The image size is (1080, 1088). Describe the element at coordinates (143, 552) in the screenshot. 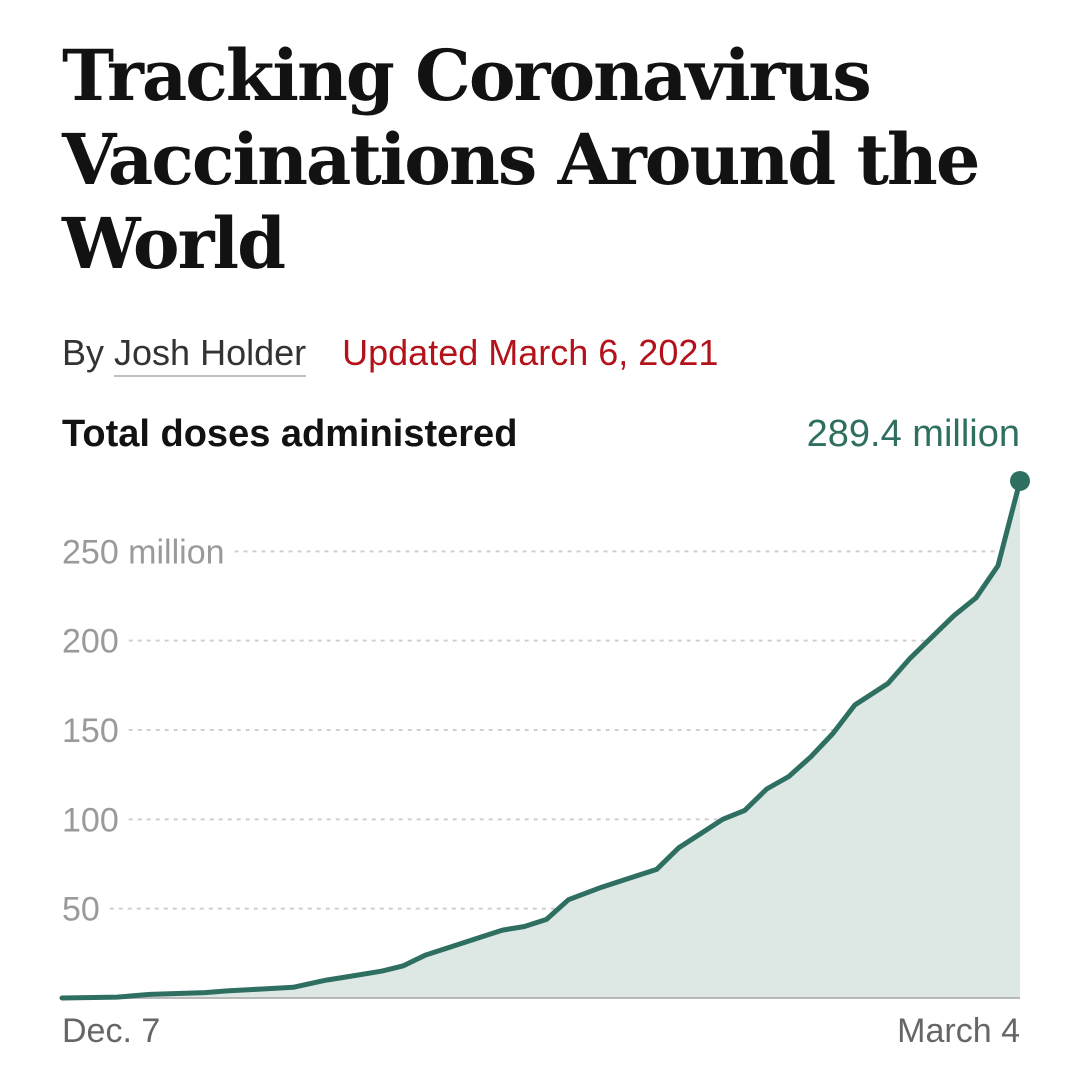

I see `y-tick-label: 250 million` at that location.